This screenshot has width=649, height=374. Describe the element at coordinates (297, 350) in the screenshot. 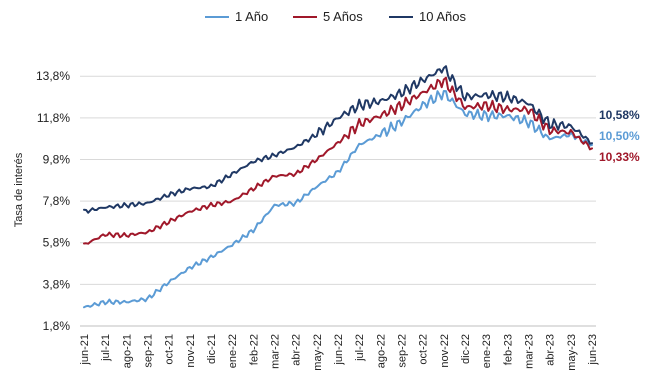

I see `x-tick-label: abr-22` at that location.